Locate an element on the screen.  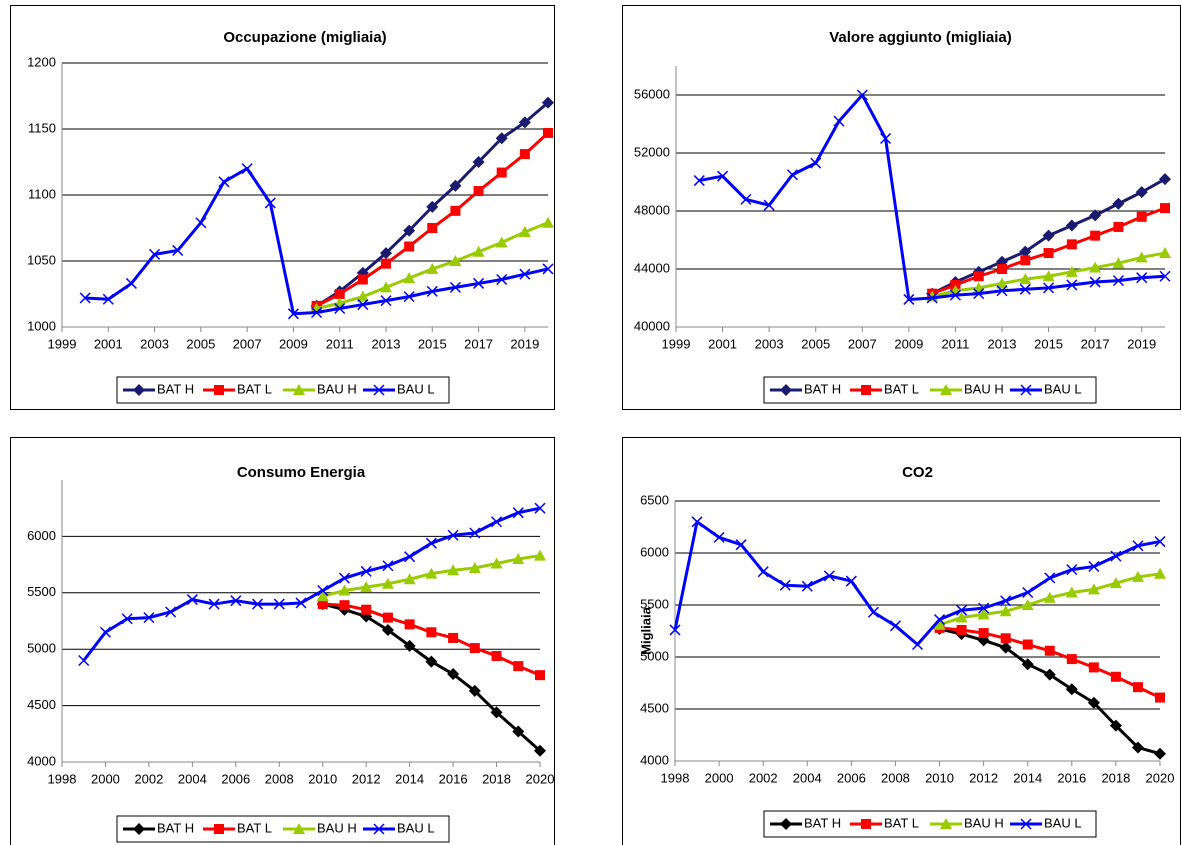
x-tick-label: 2011 is located at coordinates (955, 343).